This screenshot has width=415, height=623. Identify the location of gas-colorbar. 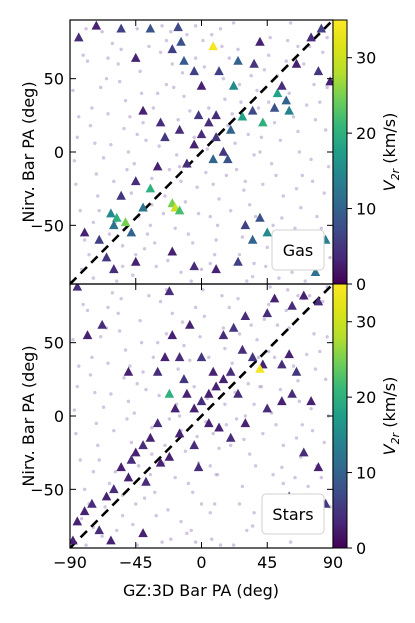
(340, 152).